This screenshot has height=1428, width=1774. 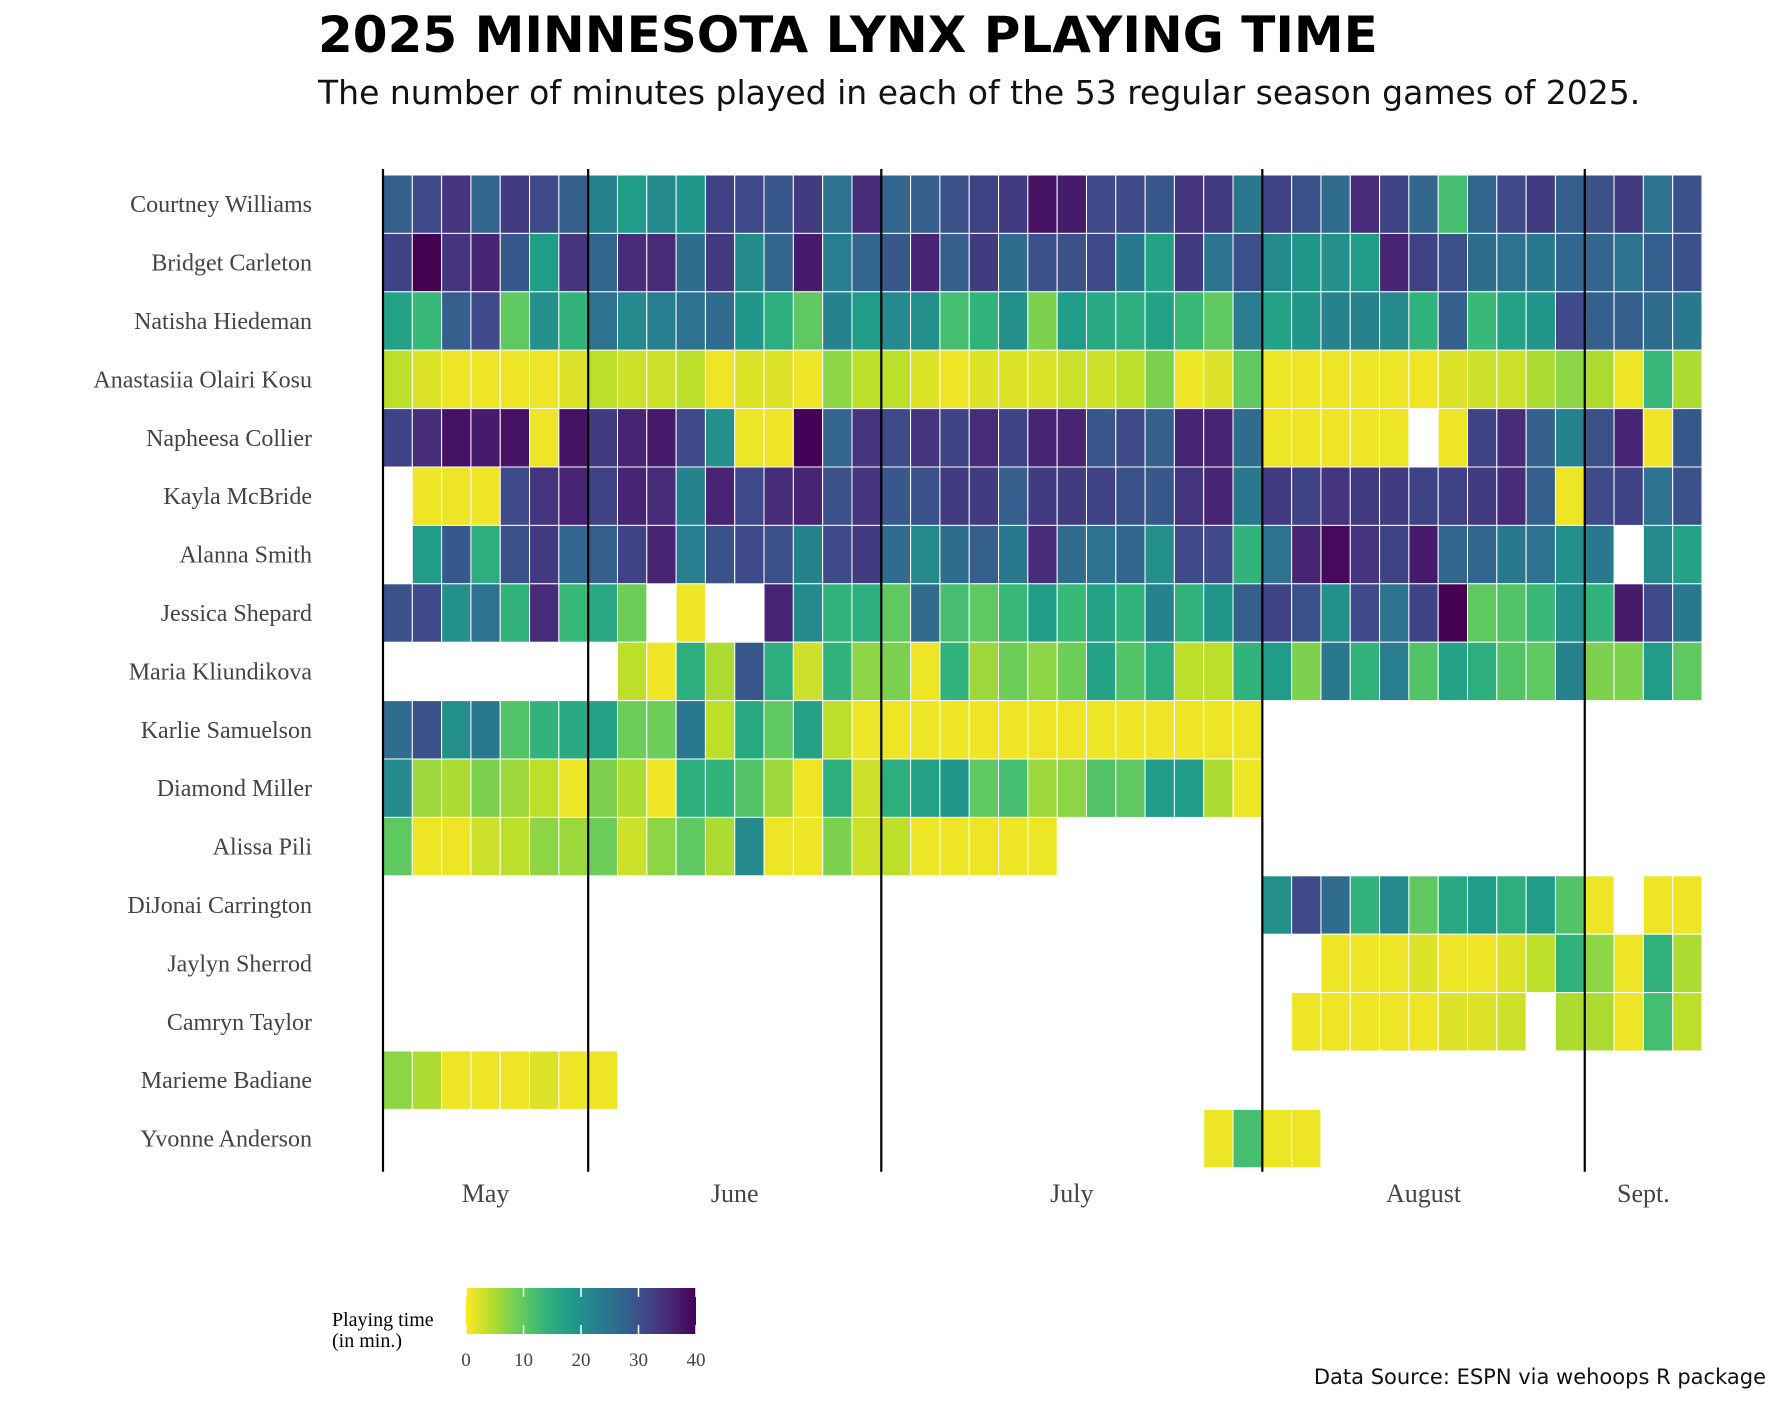 I want to click on y-tick-label: Natisha Hiedeman, so click(x=223, y=322).